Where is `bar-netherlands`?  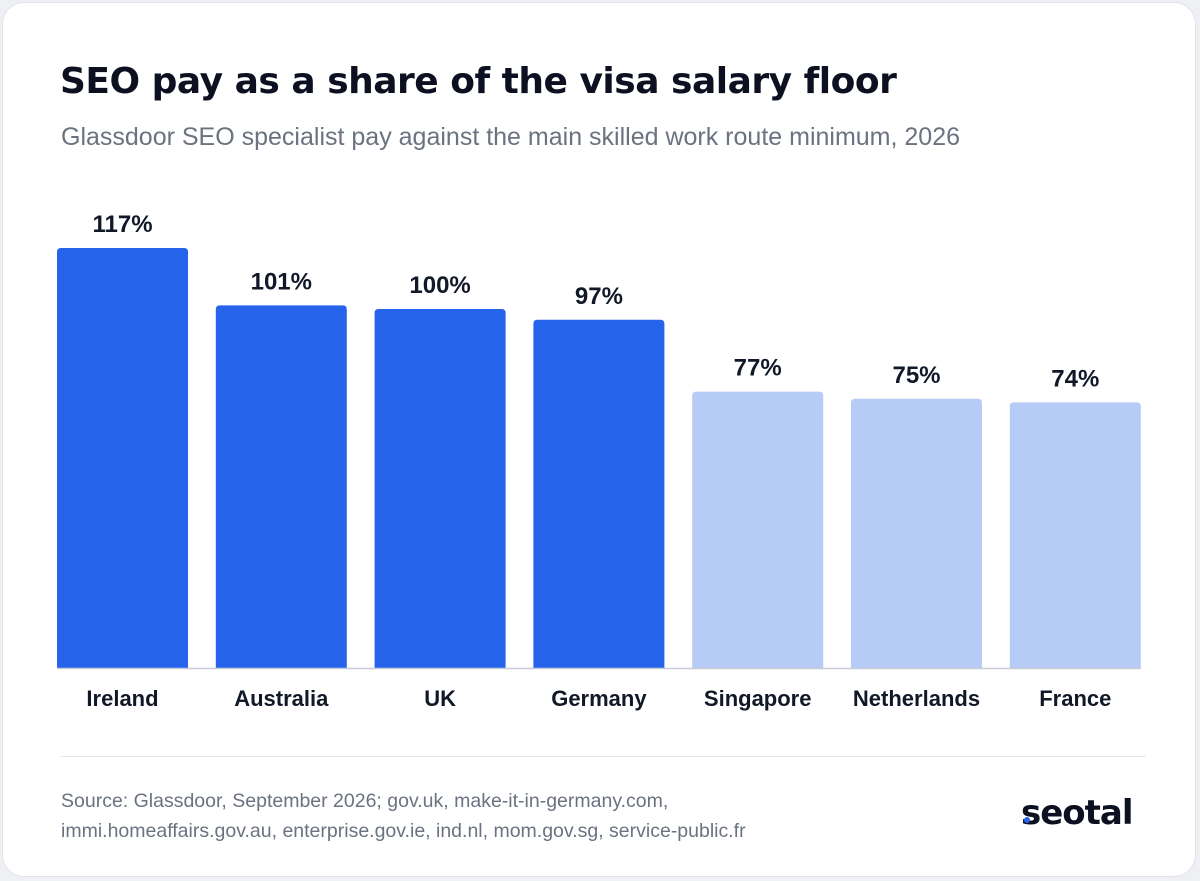 bar-netherlands is located at coordinates (916, 533).